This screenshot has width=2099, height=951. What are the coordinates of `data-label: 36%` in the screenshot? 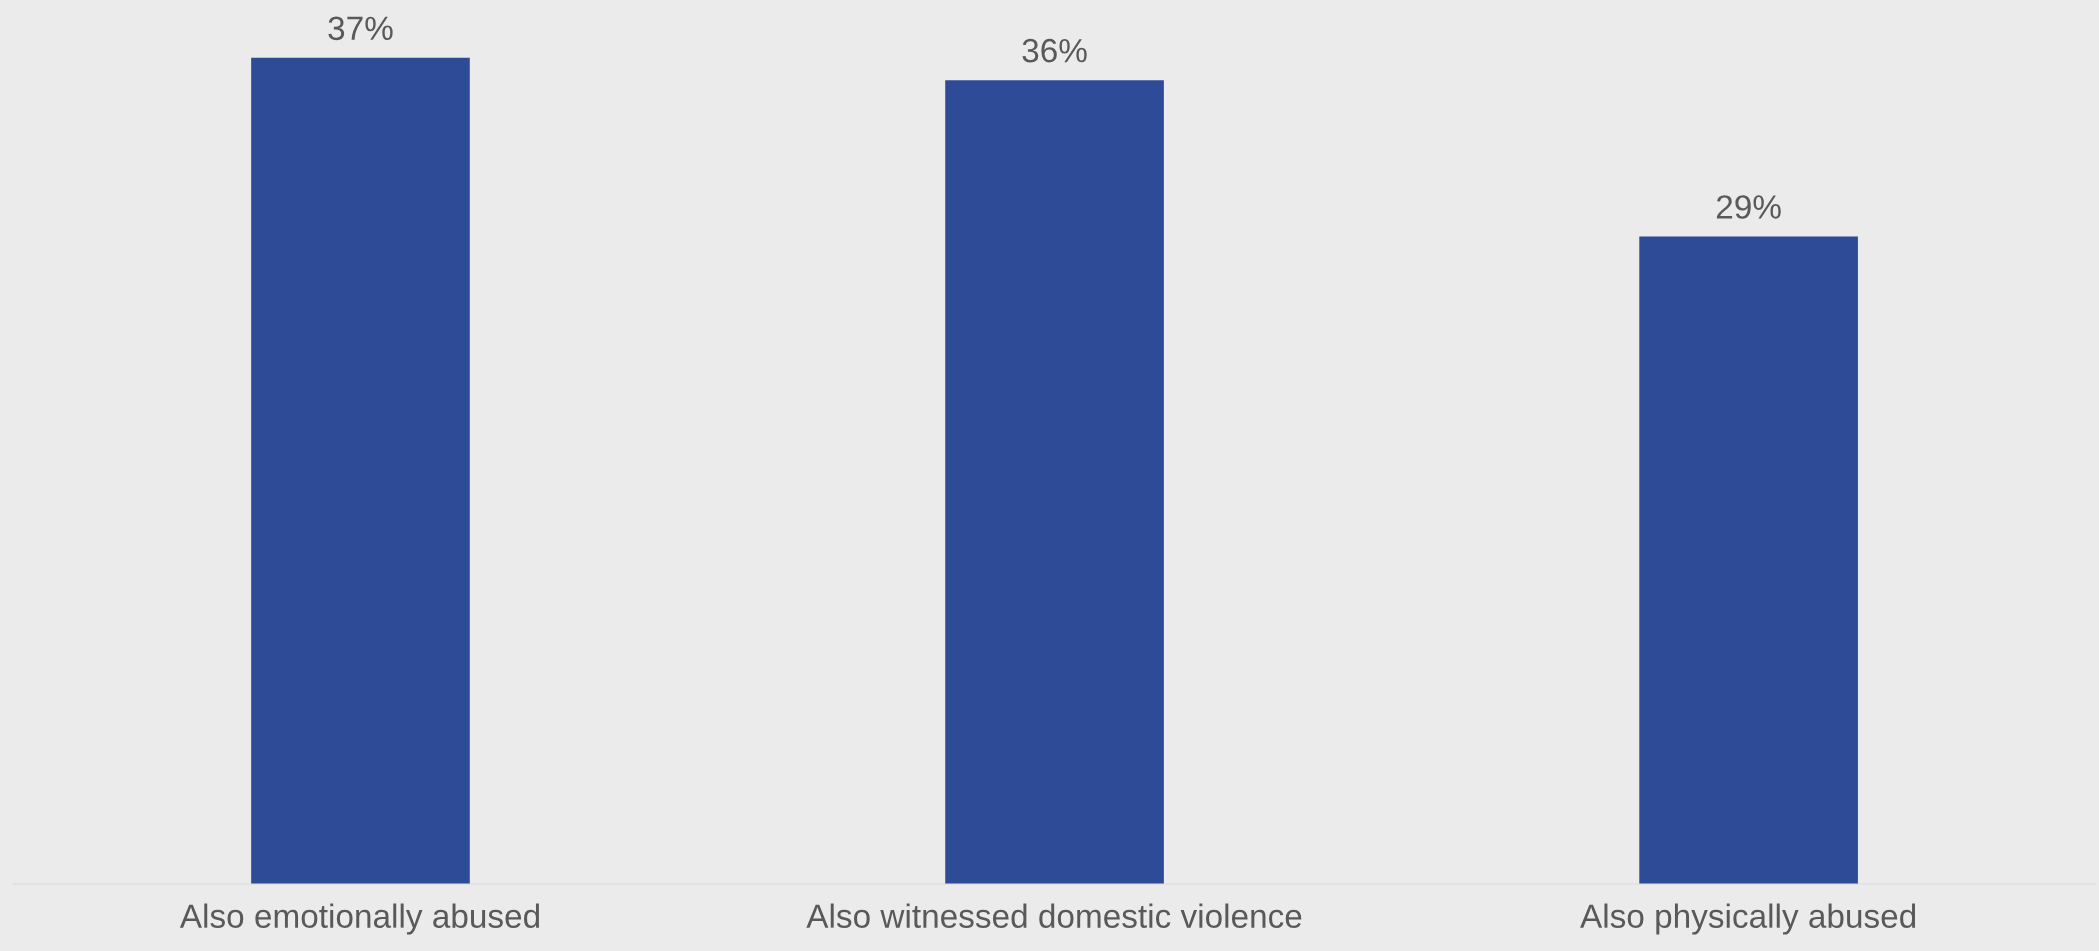 It's located at (1054, 50).